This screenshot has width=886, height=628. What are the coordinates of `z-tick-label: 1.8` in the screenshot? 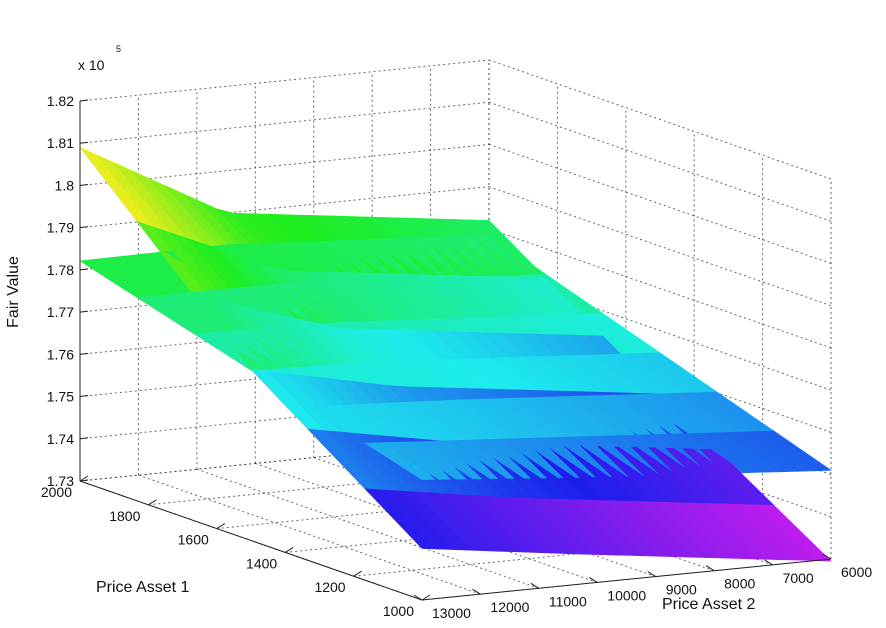 It's located at (65, 185).